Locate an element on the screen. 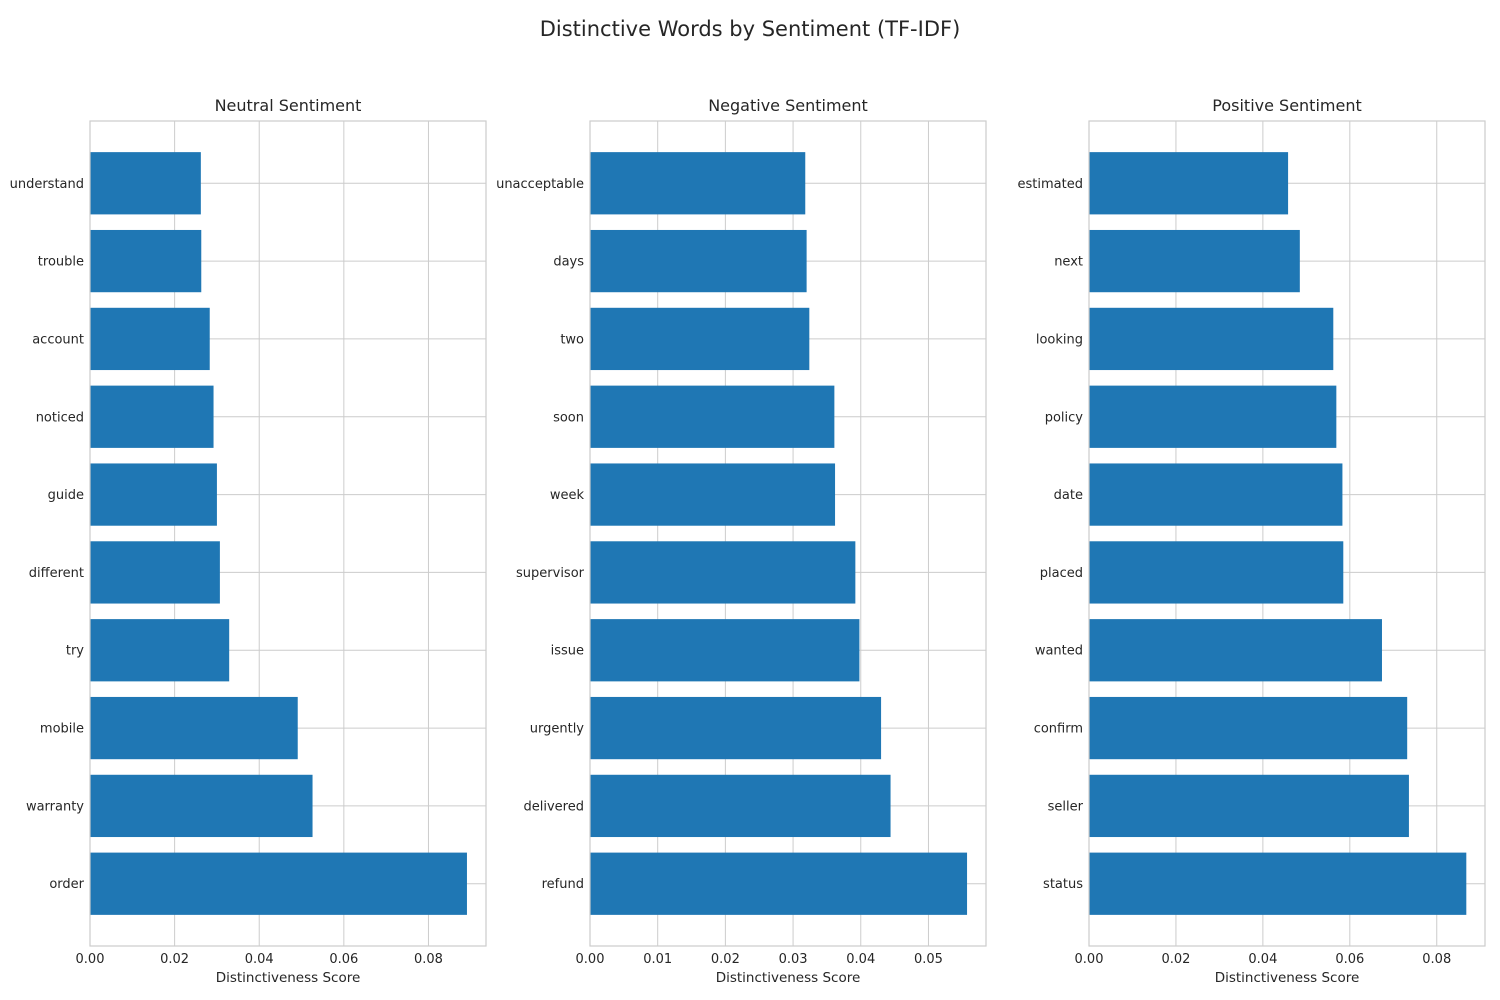  bar-supervisor is located at coordinates (723, 572).